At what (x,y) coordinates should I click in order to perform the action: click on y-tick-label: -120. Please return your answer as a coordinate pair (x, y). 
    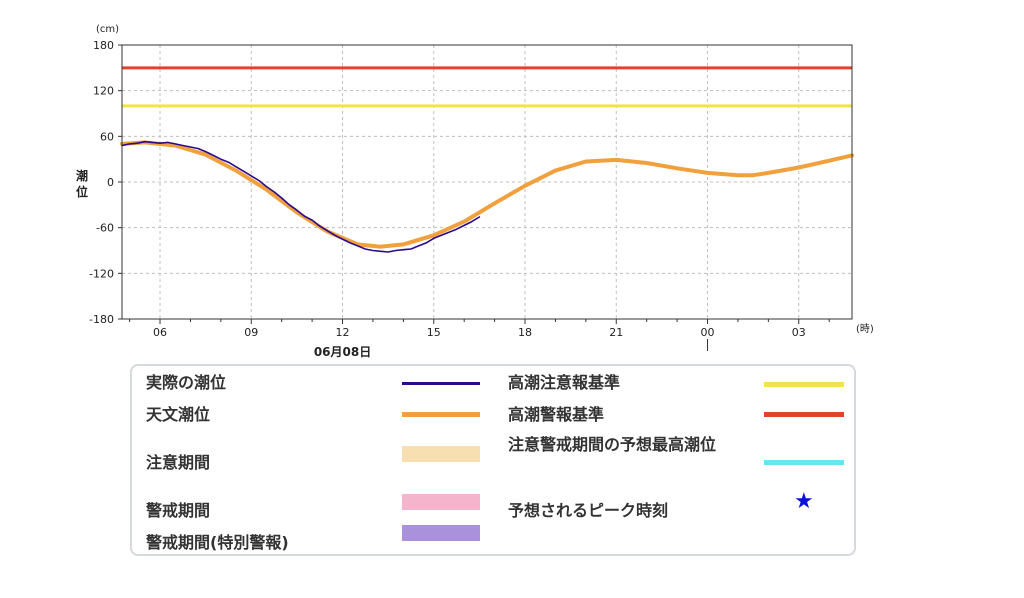
    Looking at the image, I should click on (101, 273).